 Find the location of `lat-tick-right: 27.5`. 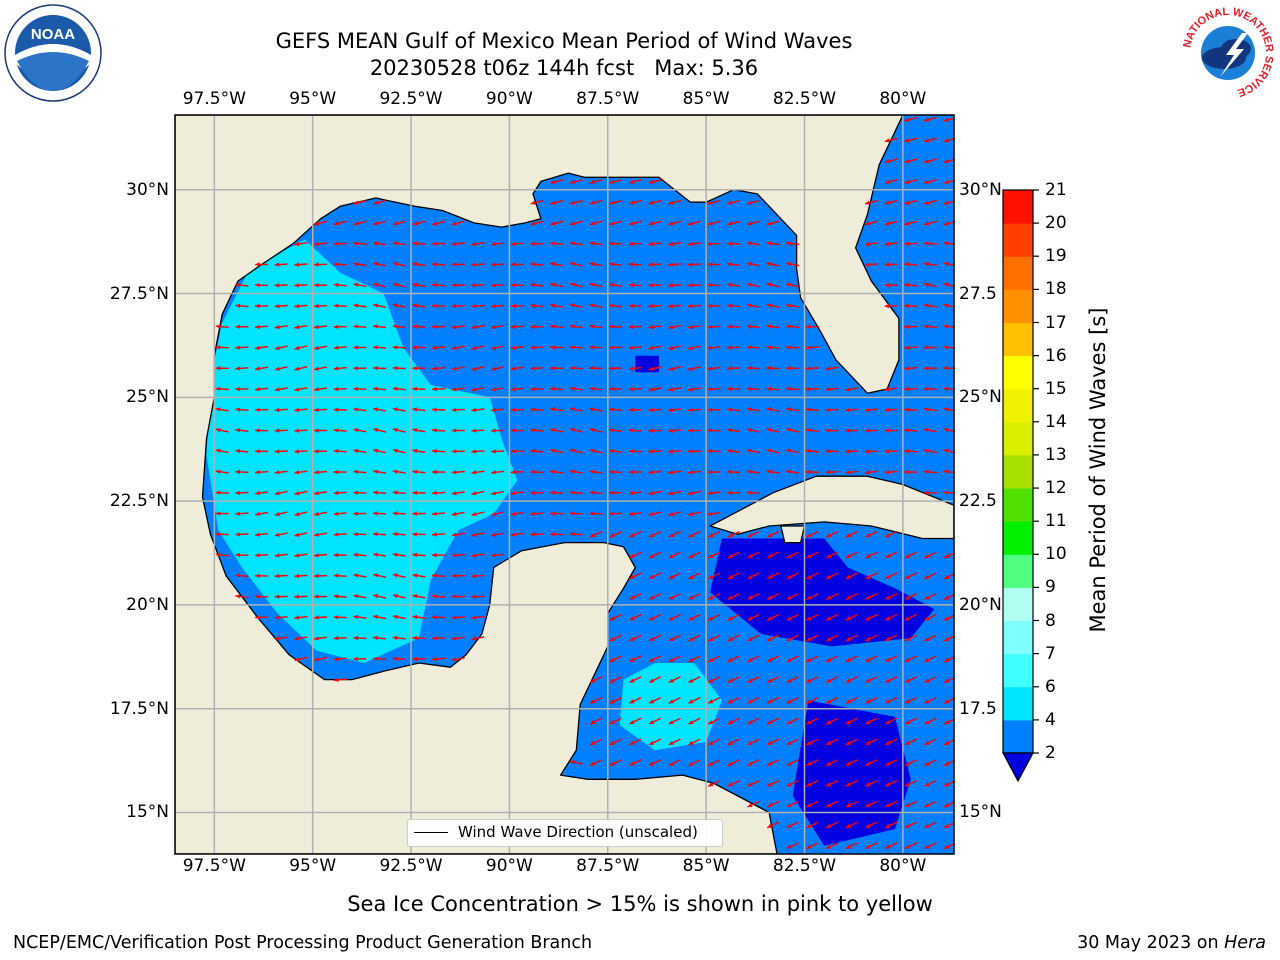

lat-tick-right: 27.5 is located at coordinates (978, 293).